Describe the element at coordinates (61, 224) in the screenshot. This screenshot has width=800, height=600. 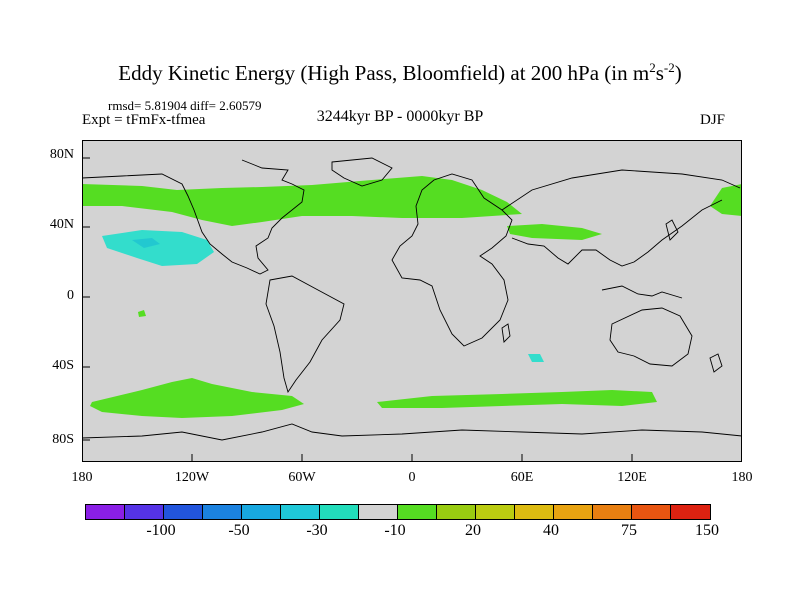
I see `lat-label-40n: 40N` at that location.